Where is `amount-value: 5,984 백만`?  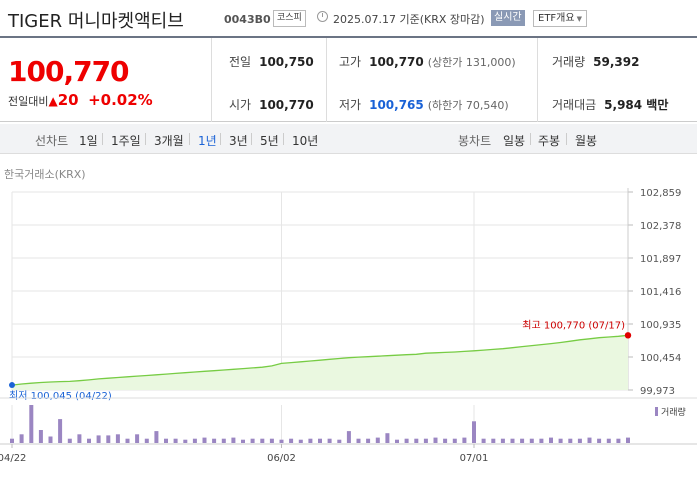
amount-value: 5,984 백만 is located at coordinates (636, 105).